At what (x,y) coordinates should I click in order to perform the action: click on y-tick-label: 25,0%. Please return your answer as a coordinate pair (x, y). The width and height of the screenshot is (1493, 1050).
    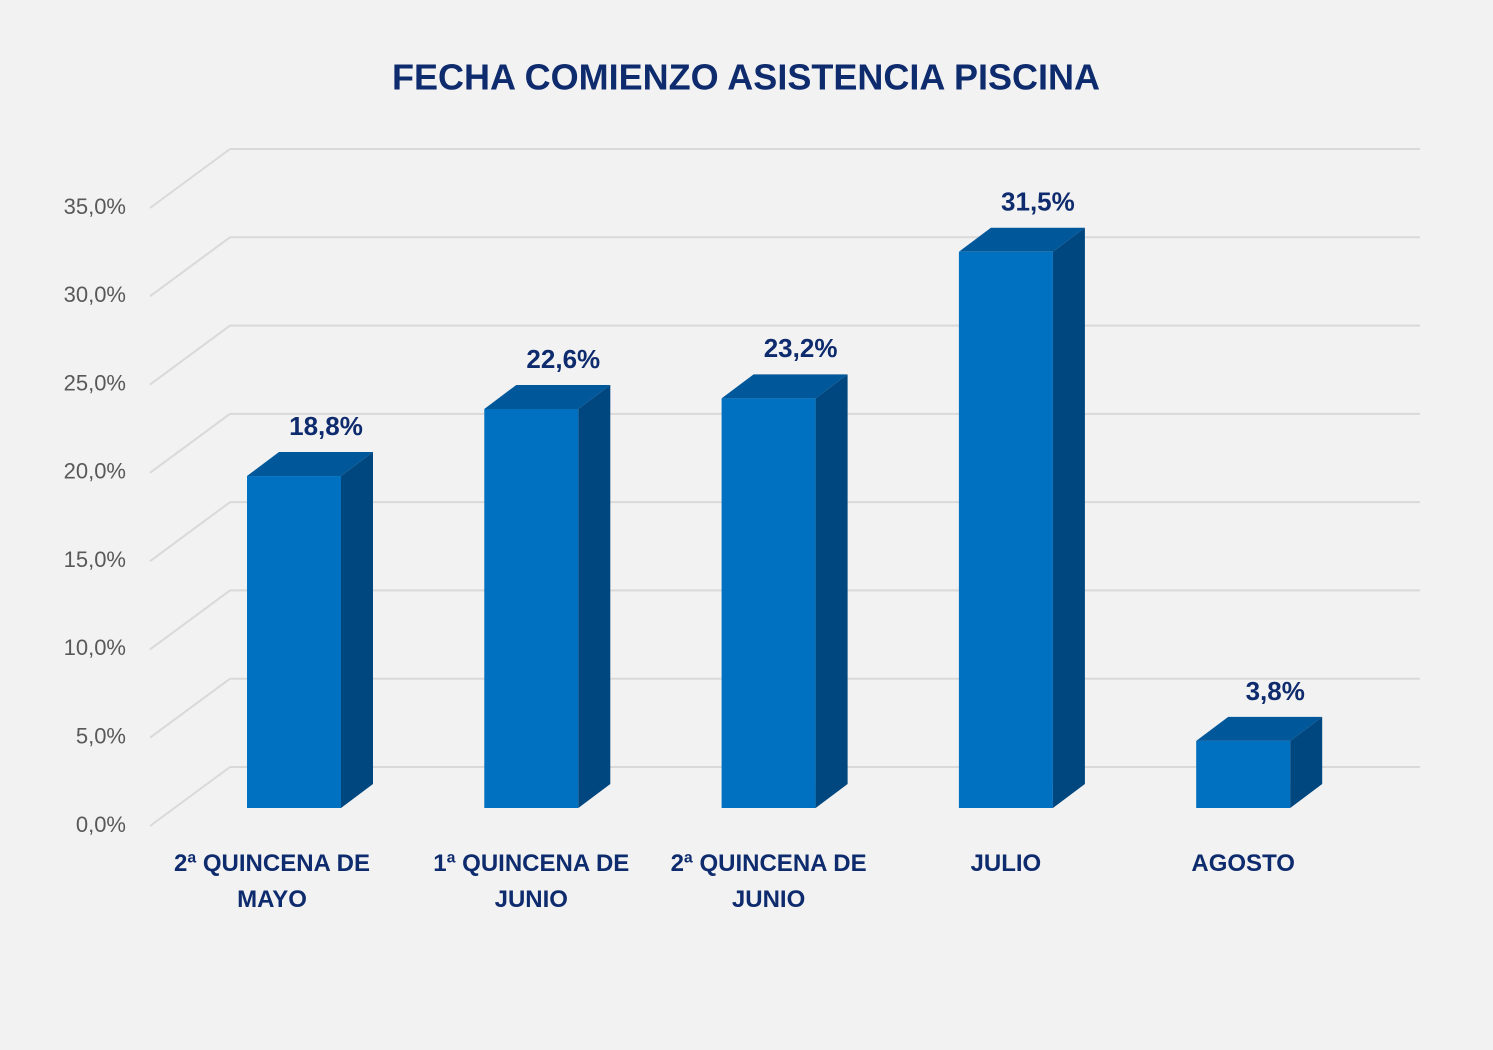
    Looking at the image, I should click on (95, 382).